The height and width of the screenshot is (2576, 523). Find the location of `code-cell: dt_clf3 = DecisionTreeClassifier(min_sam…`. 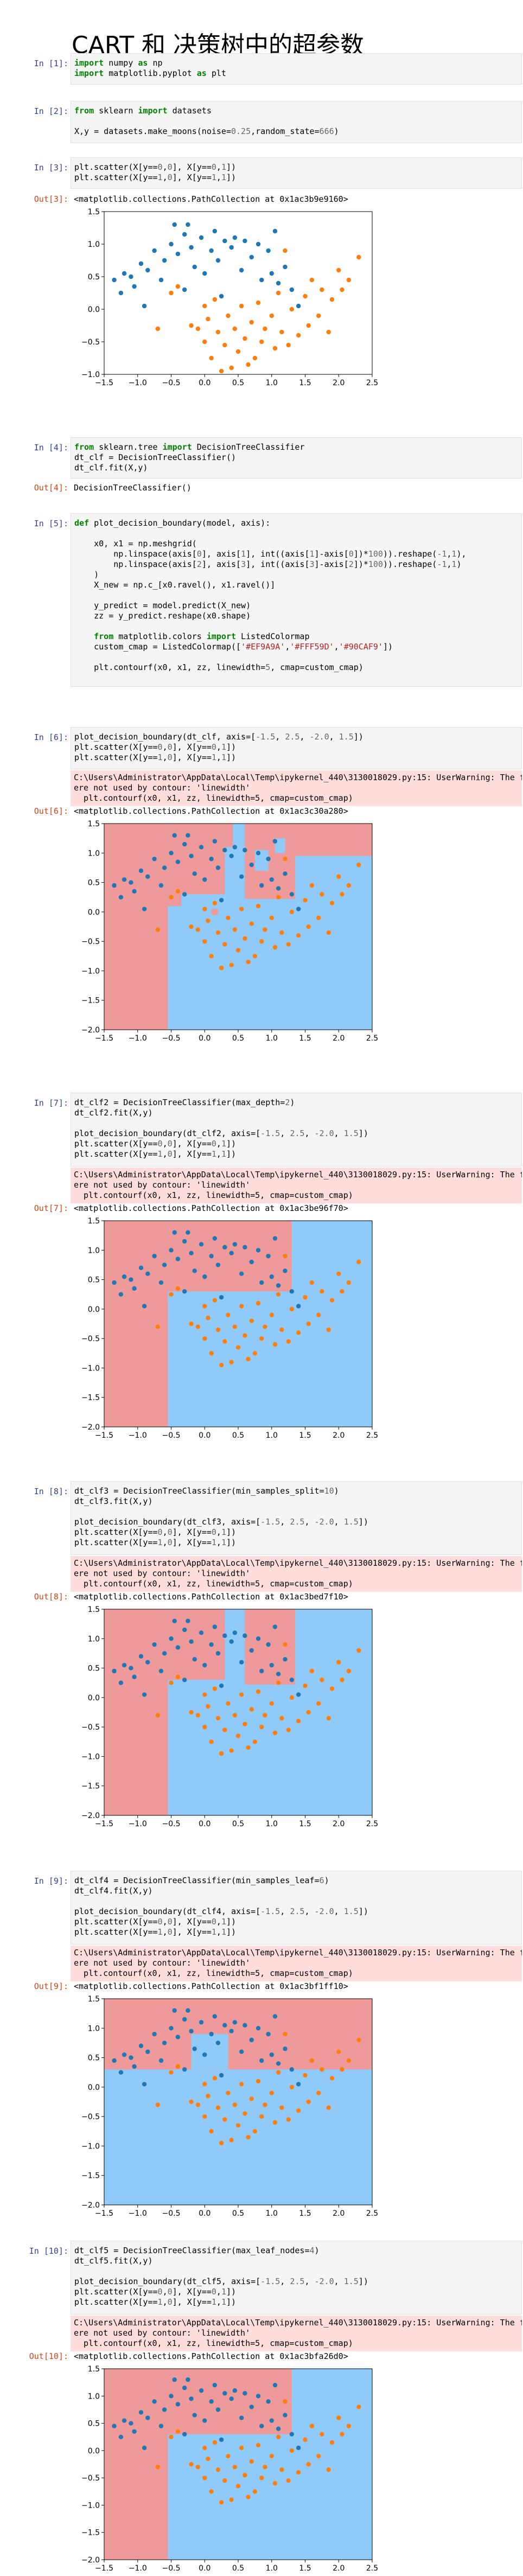

code-cell: dt_clf3 = DecisionTreeClassifier(min_sam… is located at coordinates (296, 1518).